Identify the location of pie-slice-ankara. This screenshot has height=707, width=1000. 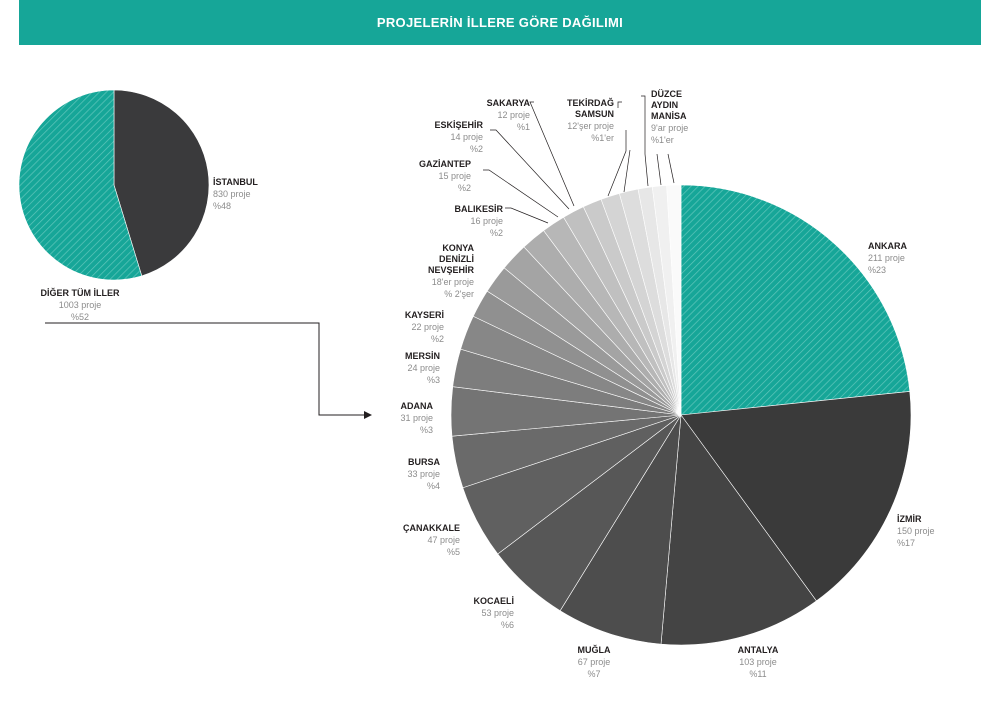
(795, 300).